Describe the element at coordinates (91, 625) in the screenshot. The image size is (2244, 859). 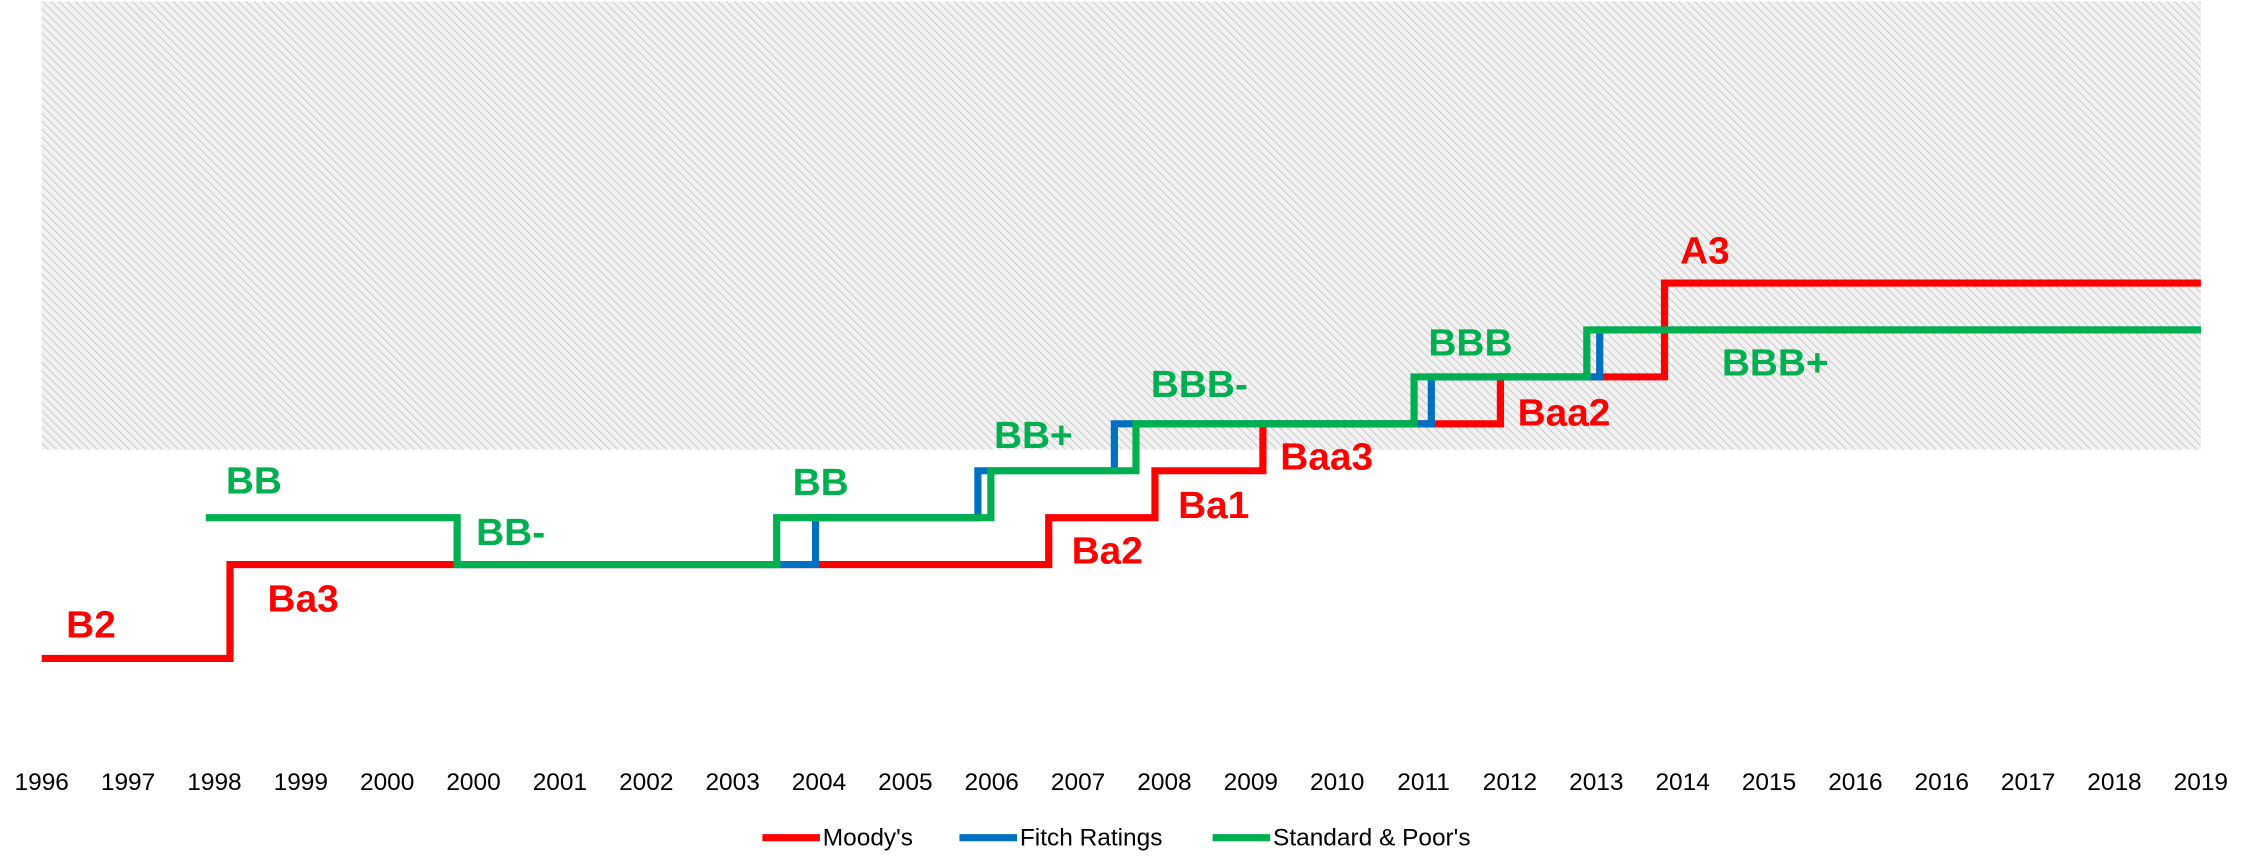
I see `rating-label: B2` at that location.